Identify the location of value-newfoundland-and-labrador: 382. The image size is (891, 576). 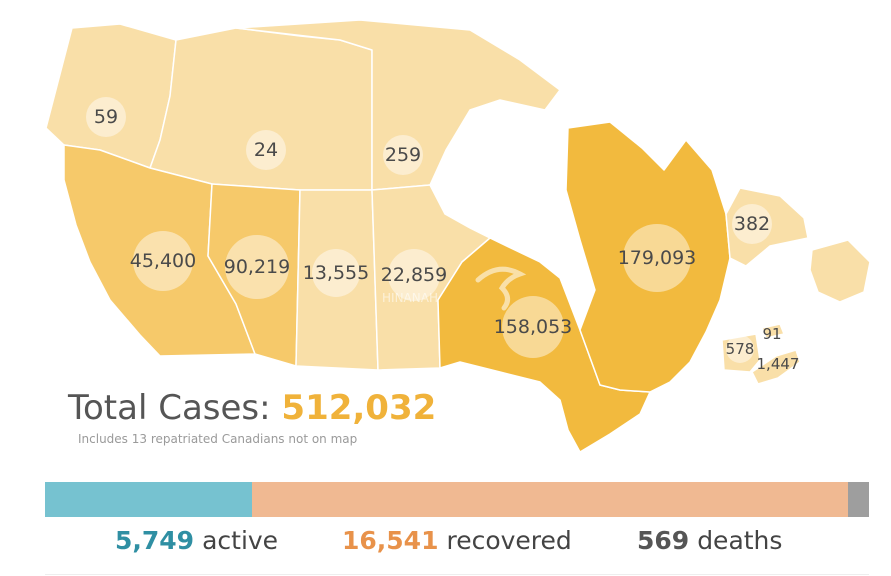
(752, 224).